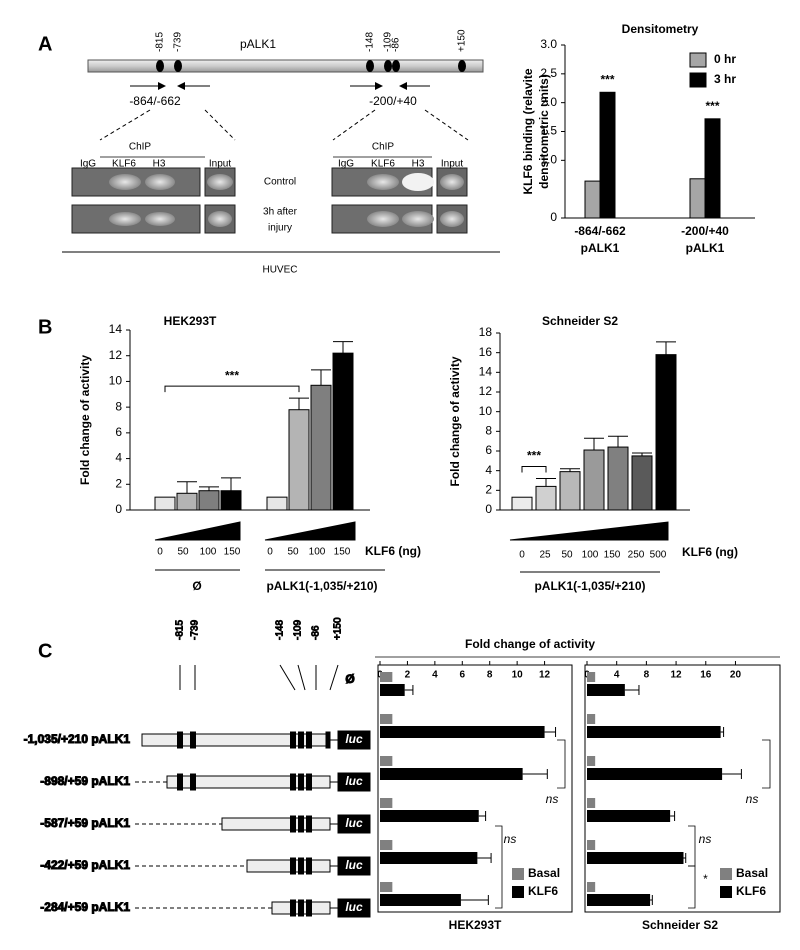 Image resolution: width=800 pixels, height=950 pixels. What do you see at coordinates (276, 824) in the screenshot?
I see `promoter-fragment` at bounding box center [276, 824].